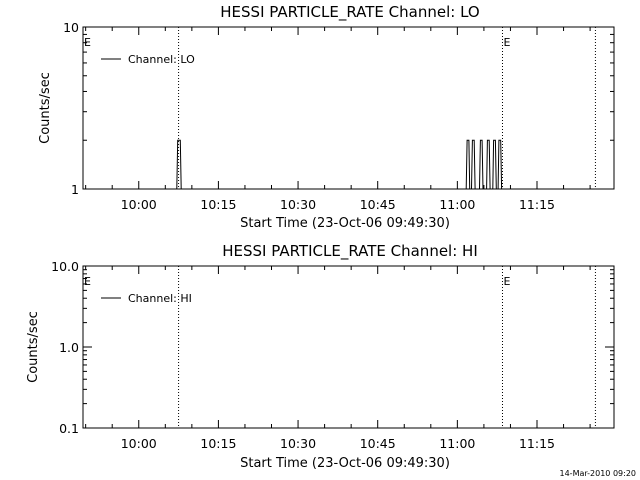  What do you see at coordinates (349, 12) in the screenshot?
I see `panel-lo-title: HESSI PARTICLE_RATE Channel: LO` at bounding box center [349, 12].